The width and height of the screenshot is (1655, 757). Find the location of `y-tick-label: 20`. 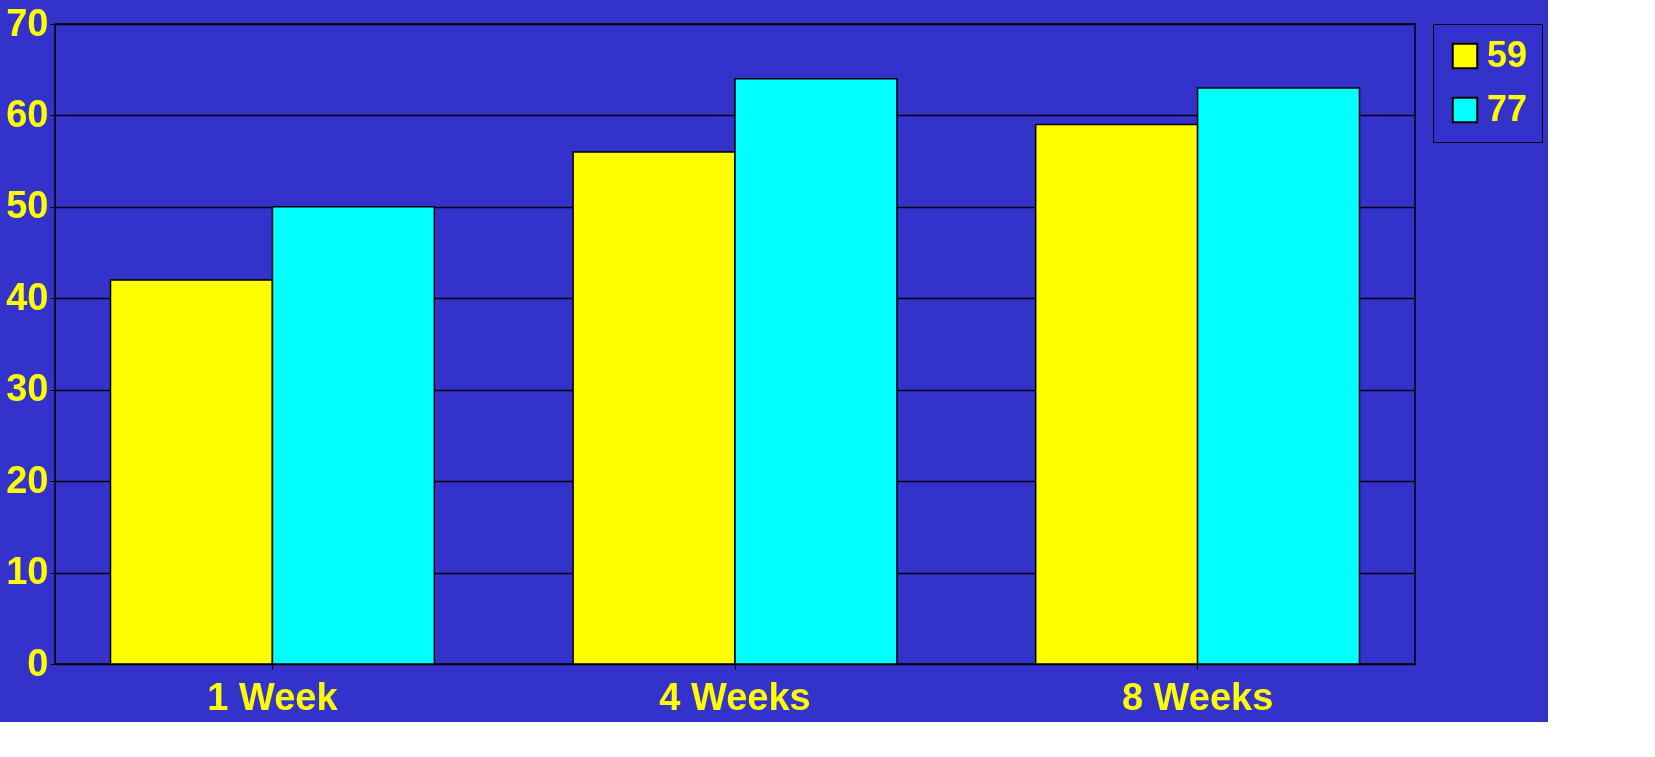

y-tick-label: 20 is located at coordinates (27, 479).